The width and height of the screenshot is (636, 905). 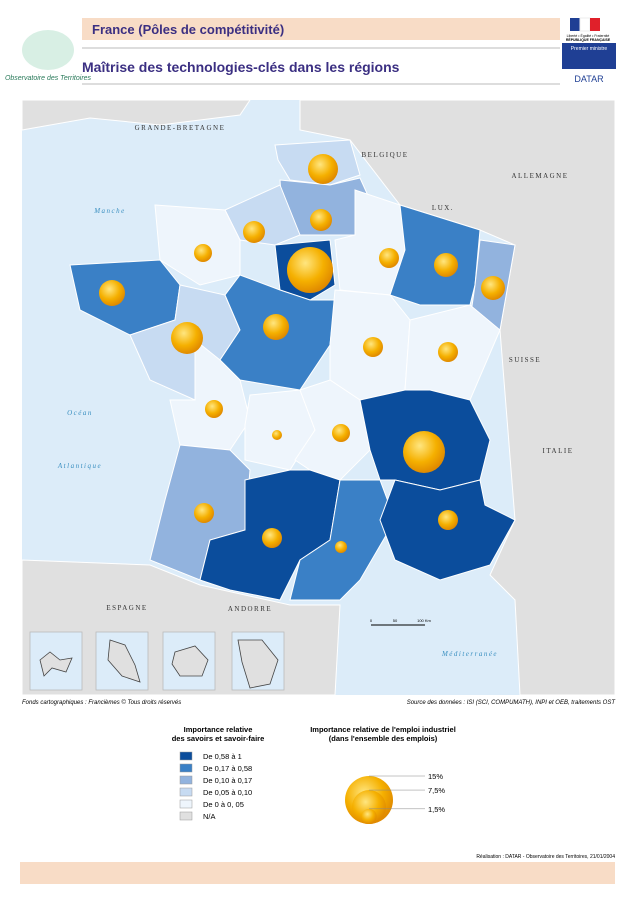 What do you see at coordinates (227, 768) in the screenshot?
I see `legend-label: De 0,17 à 0,58` at bounding box center [227, 768].